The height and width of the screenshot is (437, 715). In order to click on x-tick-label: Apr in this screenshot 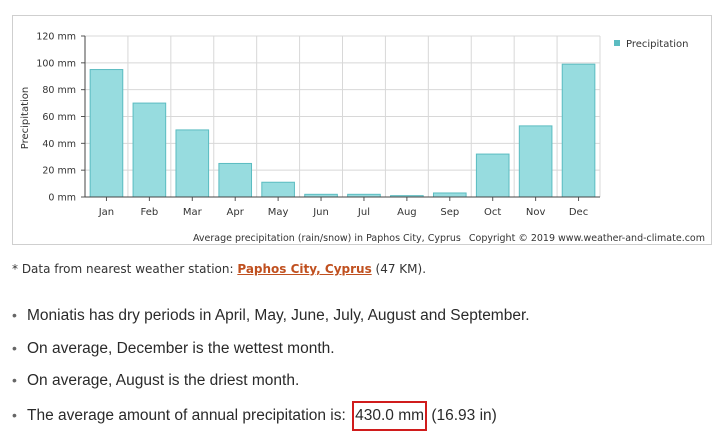, I will do `click(236, 212)`.